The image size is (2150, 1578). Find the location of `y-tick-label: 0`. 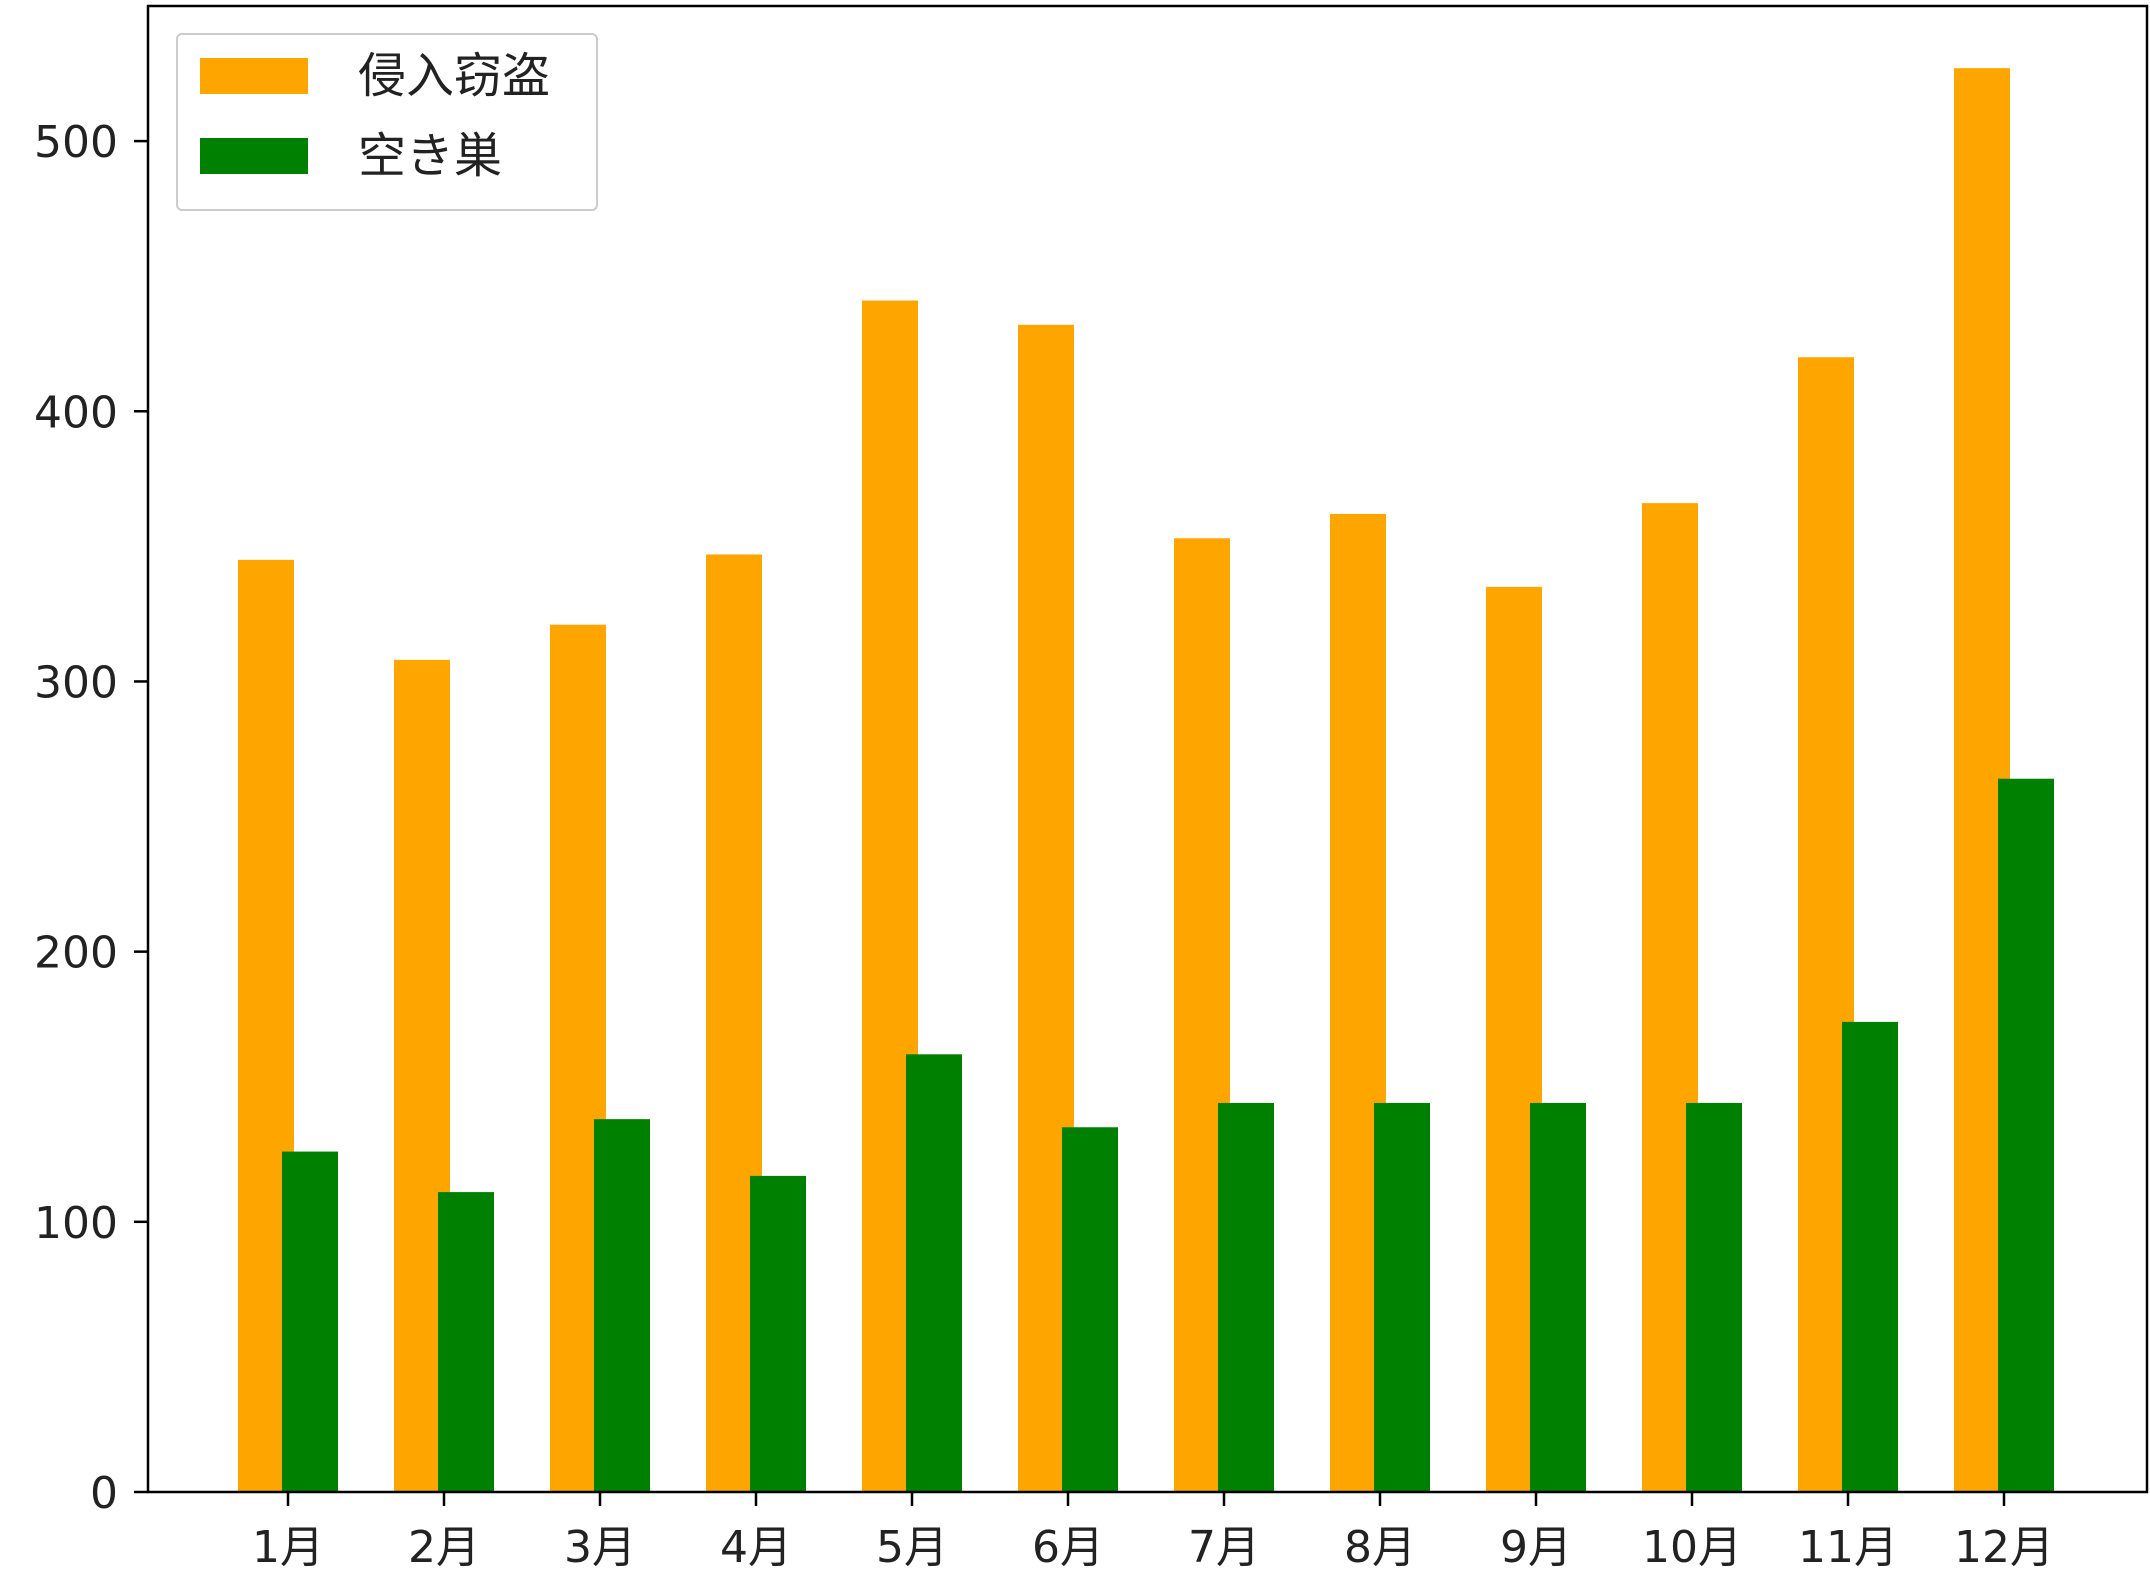

y-tick-label: 0 is located at coordinates (104, 1493).